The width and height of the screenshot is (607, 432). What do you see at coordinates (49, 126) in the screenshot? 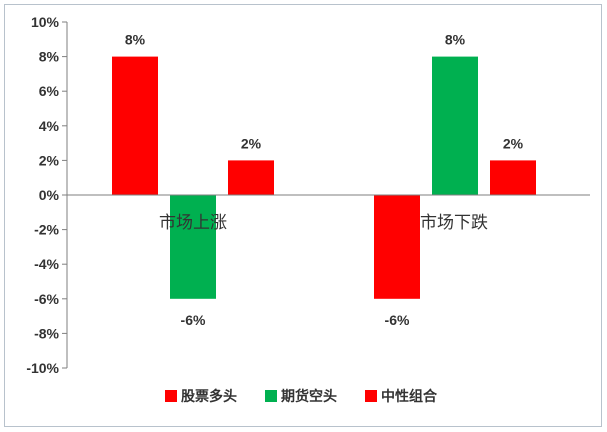
I see `y-tick-label: 4%` at bounding box center [49, 126].